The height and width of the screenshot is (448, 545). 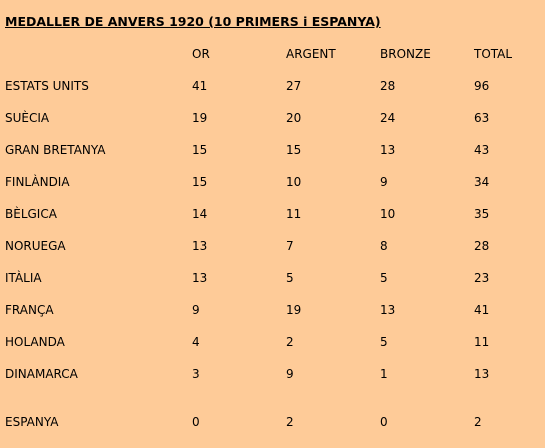 What do you see at coordinates (272, 86) in the screenshot?
I see `table-row: ESTATS UNITS 41 27 28 96` at bounding box center [272, 86].